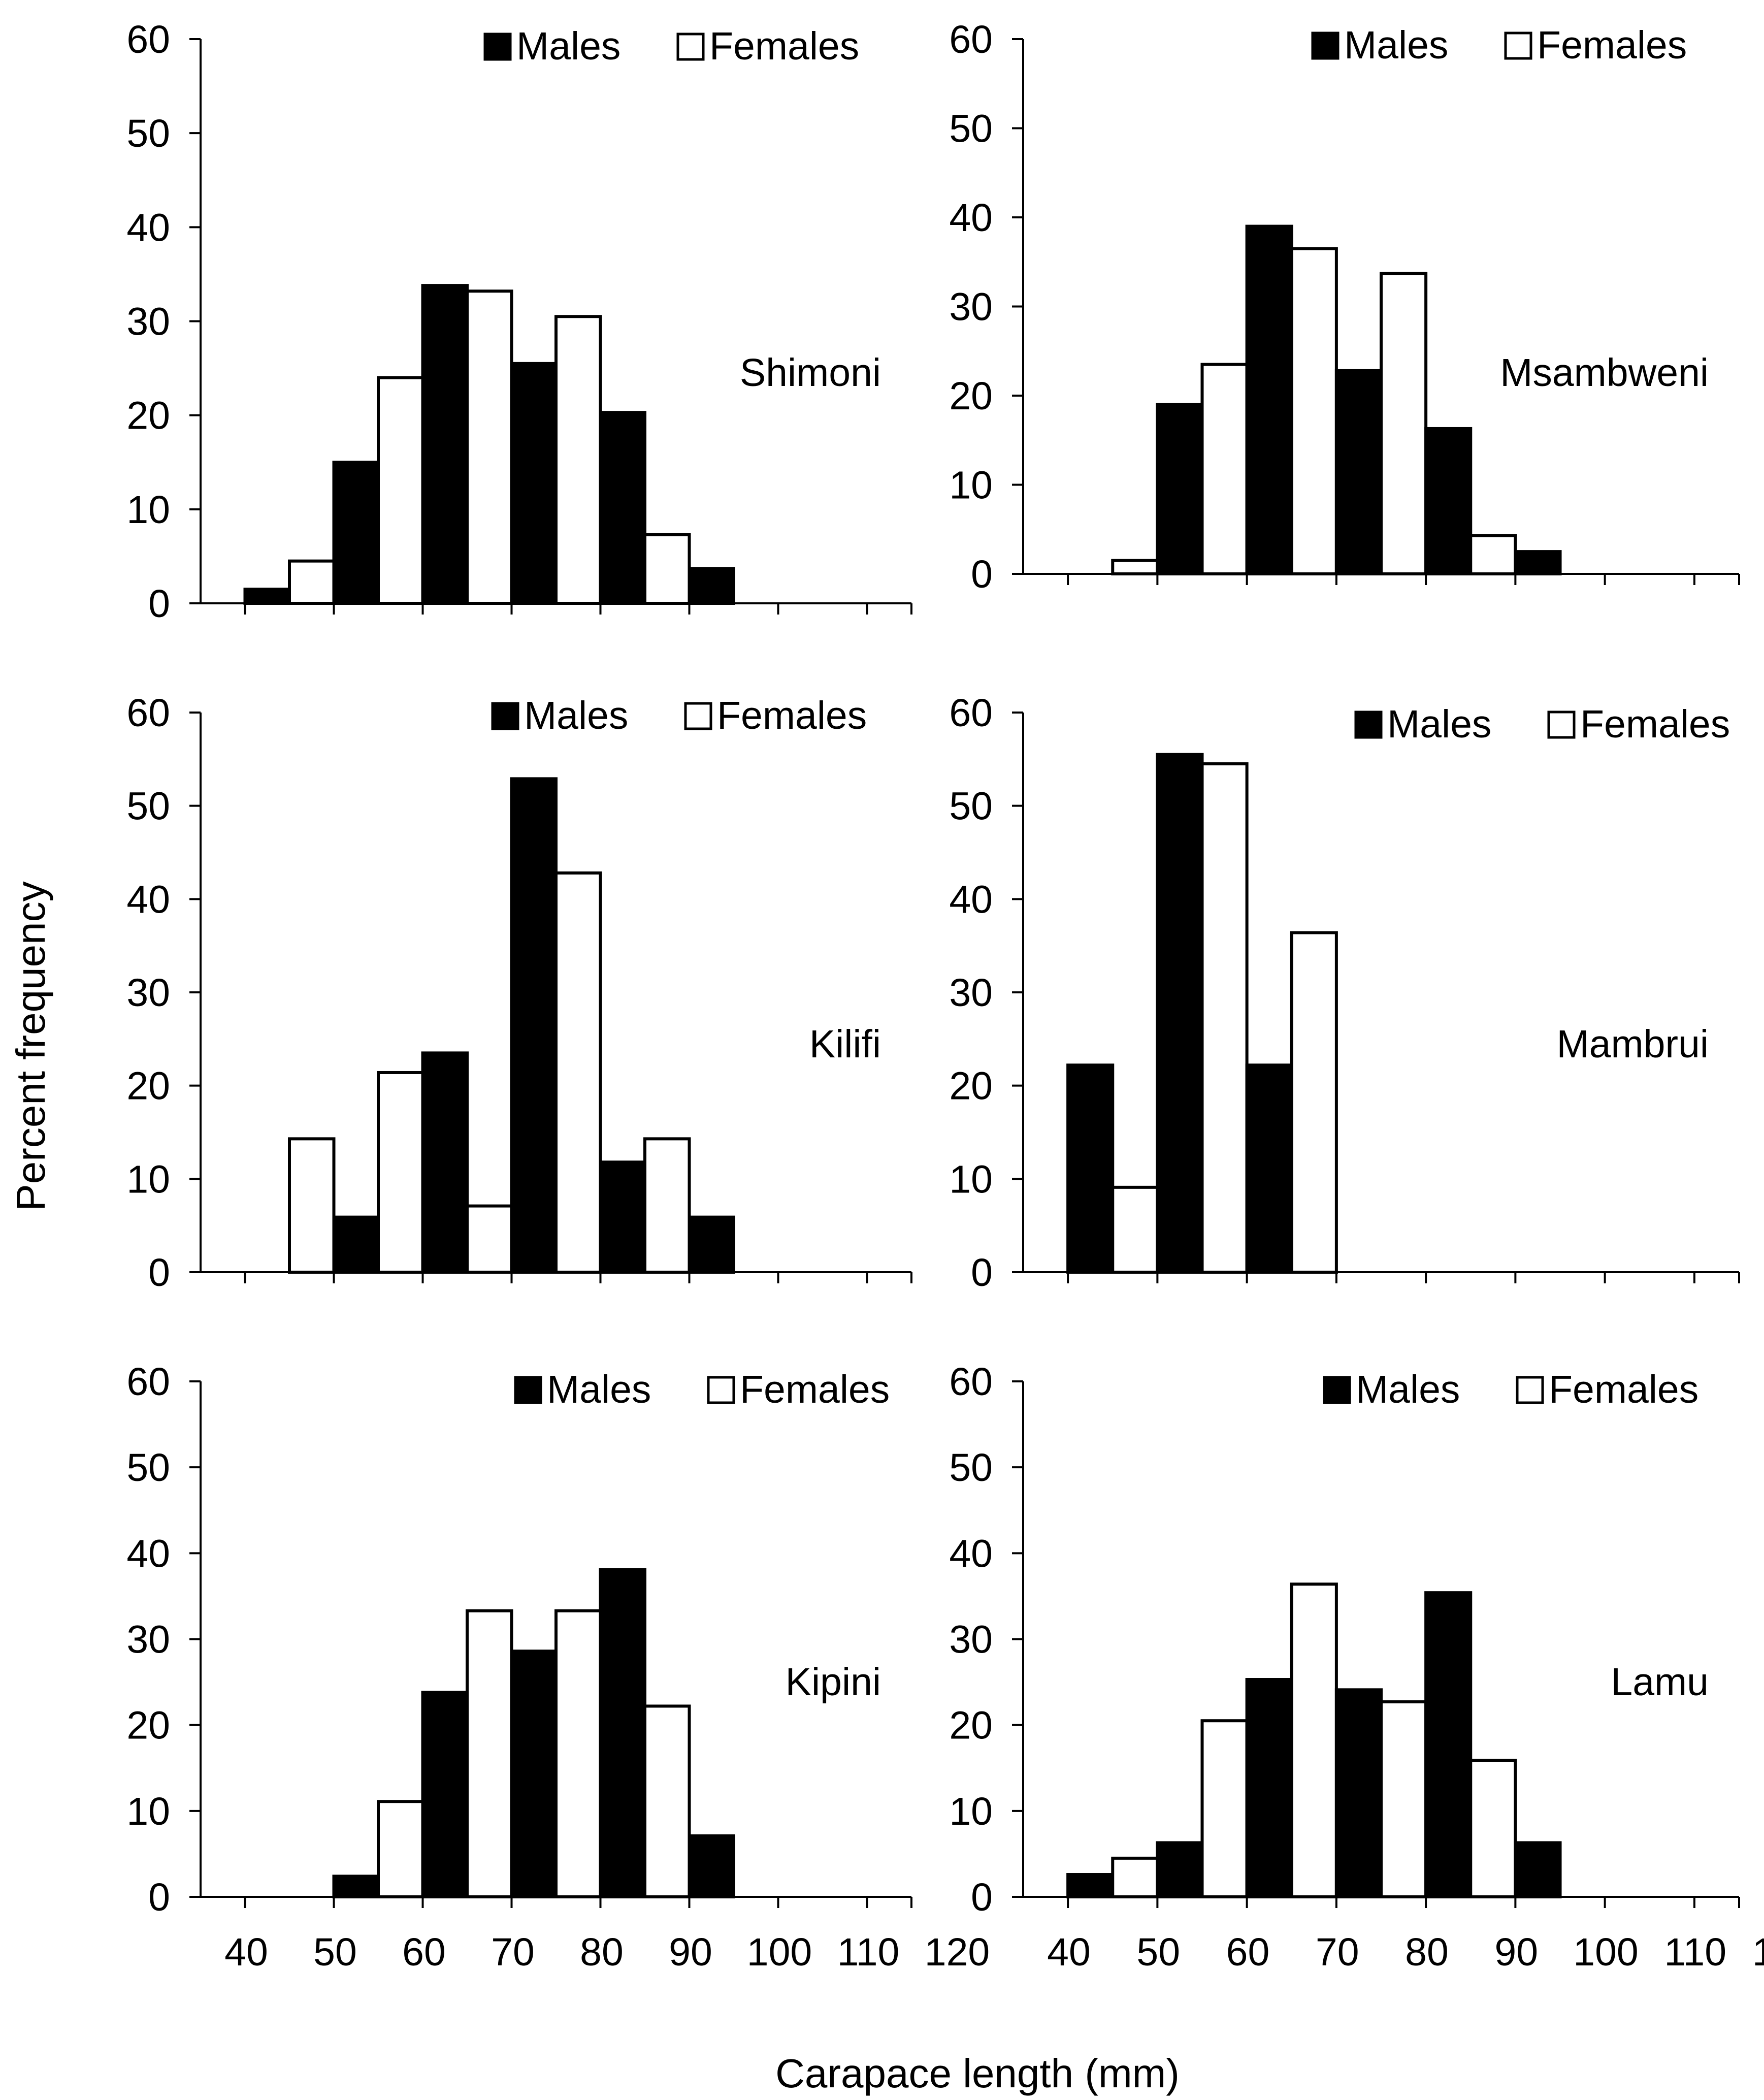  Describe the element at coordinates (978, 2073) in the screenshot. I see `x-axis-title: Carapace length (mm)` at that location.